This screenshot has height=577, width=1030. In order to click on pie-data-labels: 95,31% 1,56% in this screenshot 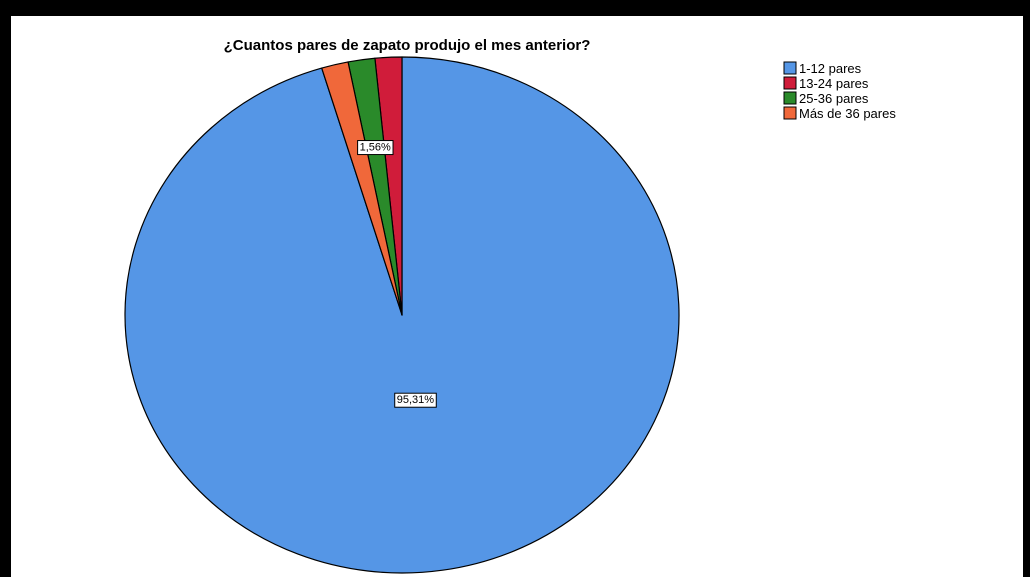, I will do `click(397, 274)`.